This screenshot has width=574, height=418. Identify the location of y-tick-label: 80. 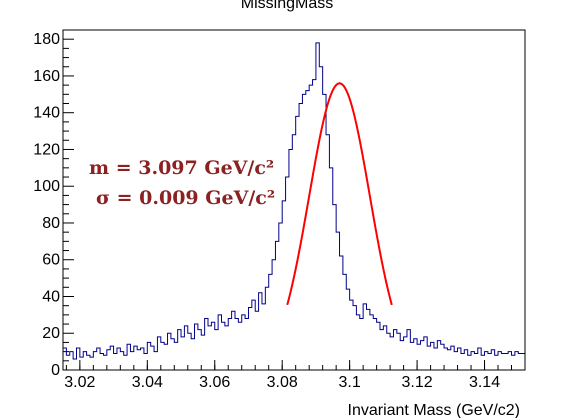
(51, 223).